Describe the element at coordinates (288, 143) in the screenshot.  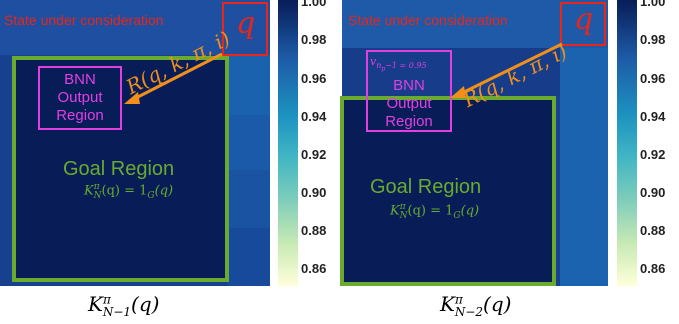
I see `left-colorbar` at that location.